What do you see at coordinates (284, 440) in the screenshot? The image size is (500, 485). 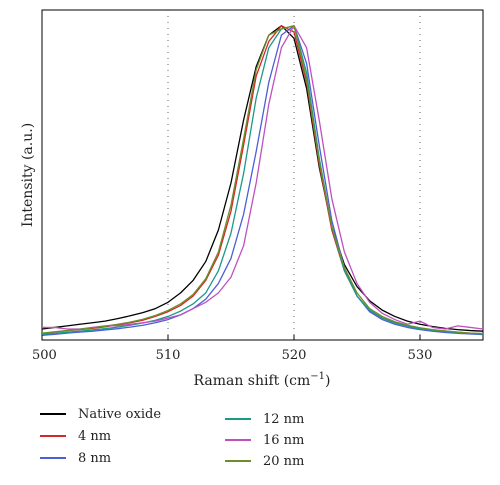 I see `legend-label-16nm: 16 nm` at bounding box center [284, 440].